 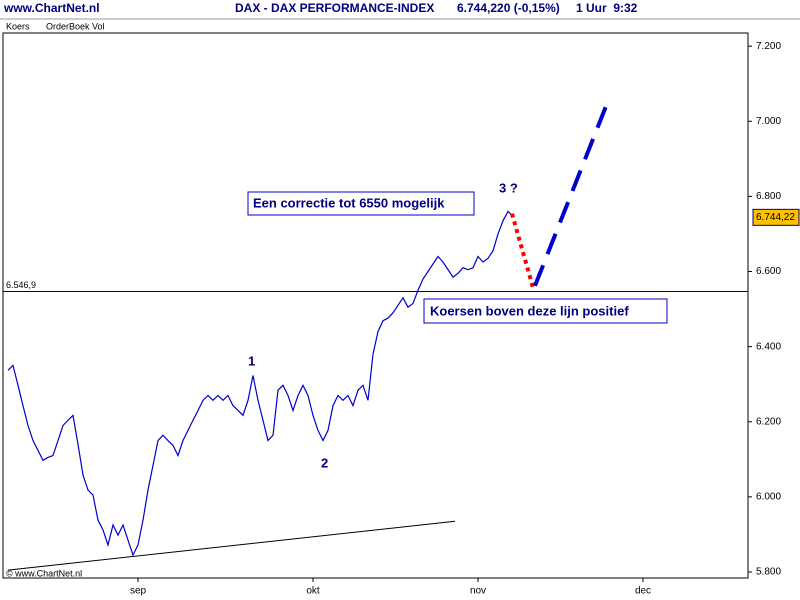 I want to click on x-tick-label: sep, so click(x=138, y=591).